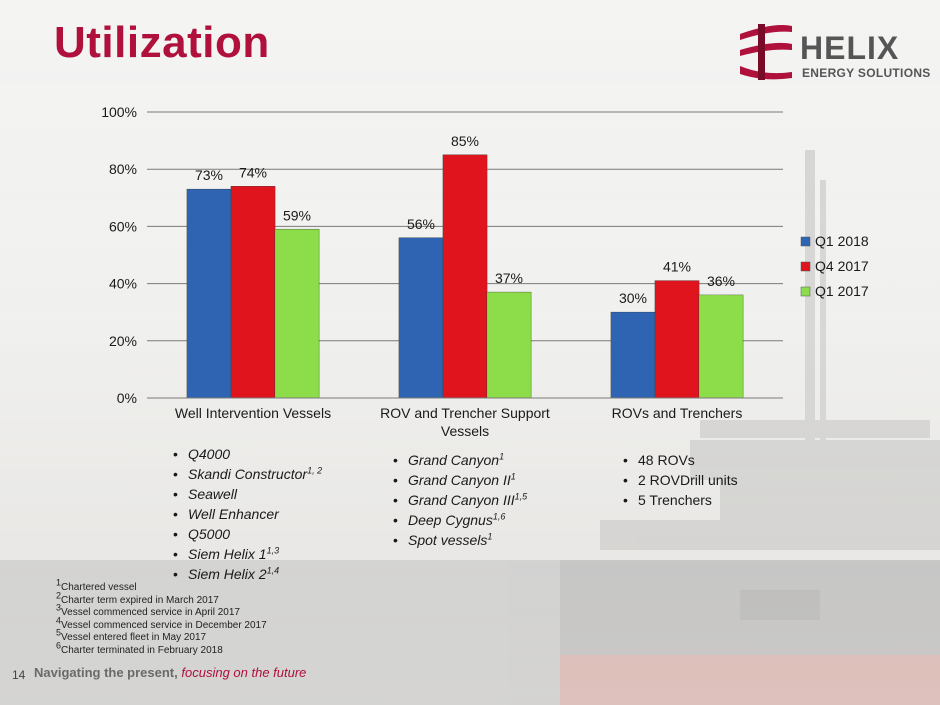 This screenshot has width=940, height=705. What do you see at coordinates (123, 341) in the screenshot?
I see `y-tick-label: 20%` at bounding box center [123, 341].